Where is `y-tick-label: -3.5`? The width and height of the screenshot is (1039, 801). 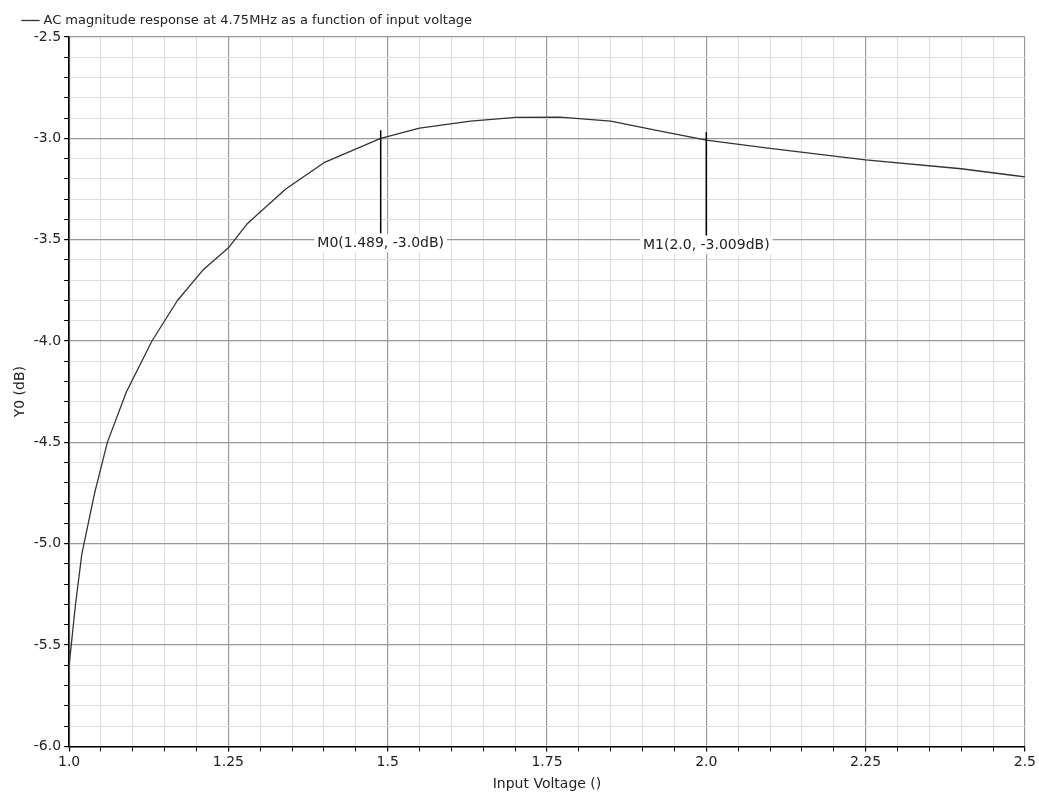
y-tick-label: -3.5 is located at coordinates (47, 238).